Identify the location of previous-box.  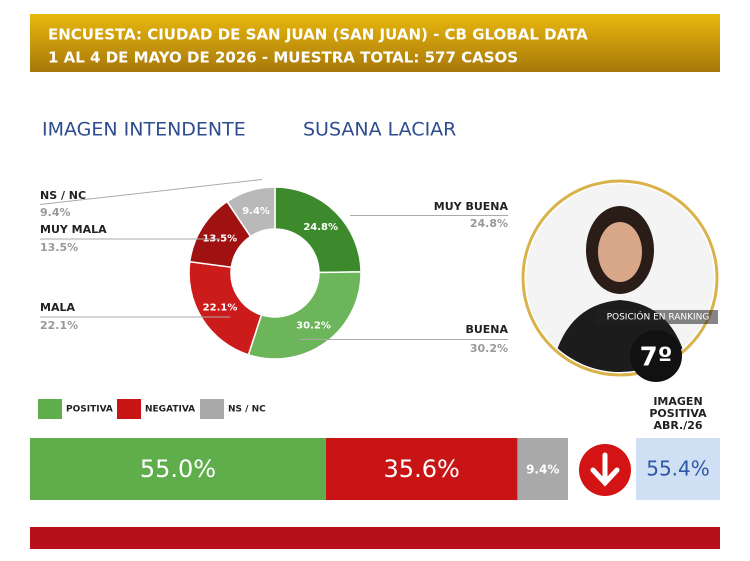
(678, 469).